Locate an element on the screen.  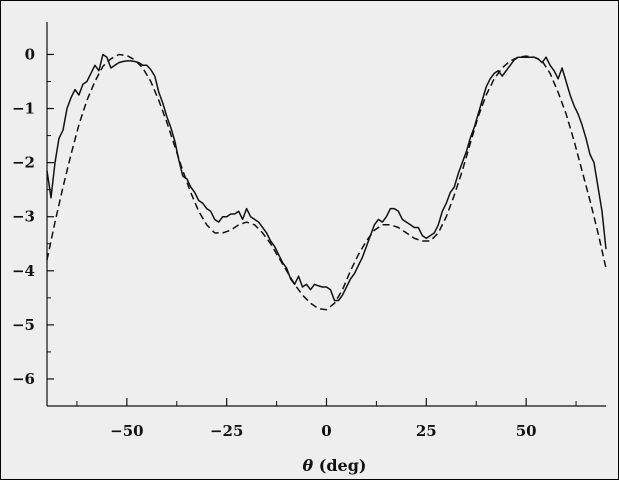
x-tick-label: −50 is located at coordinates (126, 431).